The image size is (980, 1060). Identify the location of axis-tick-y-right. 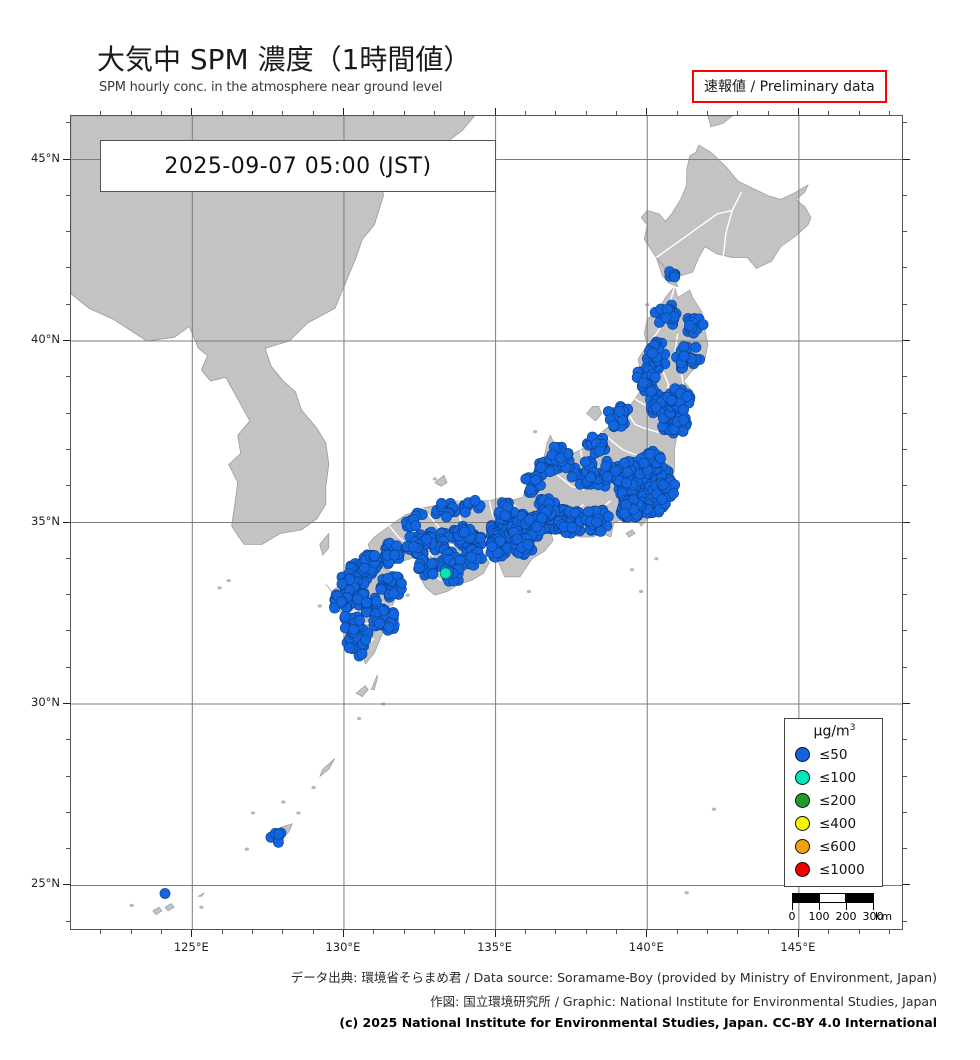
(906, 341).